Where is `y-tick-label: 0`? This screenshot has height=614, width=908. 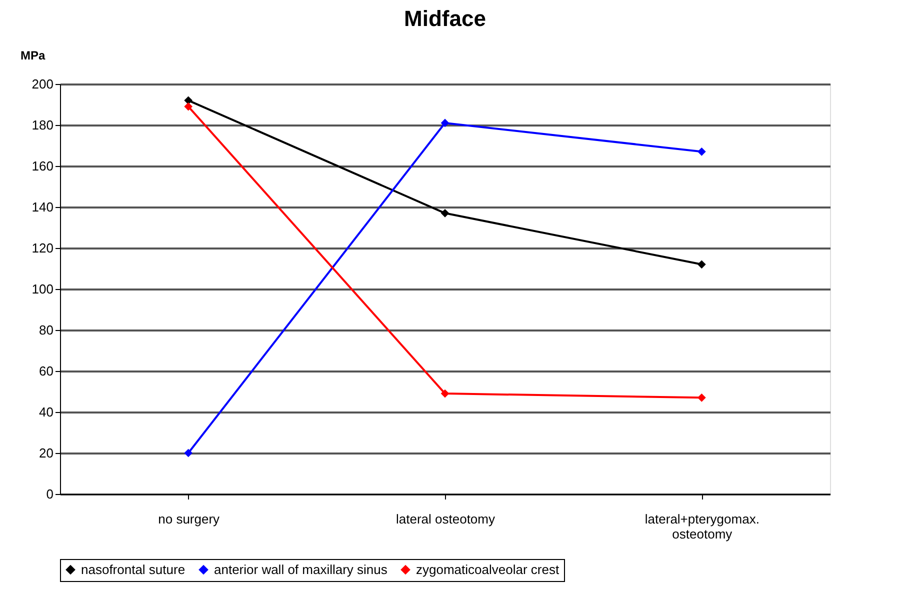
y-tick-label: 0 is located at coordinates (50, 494).